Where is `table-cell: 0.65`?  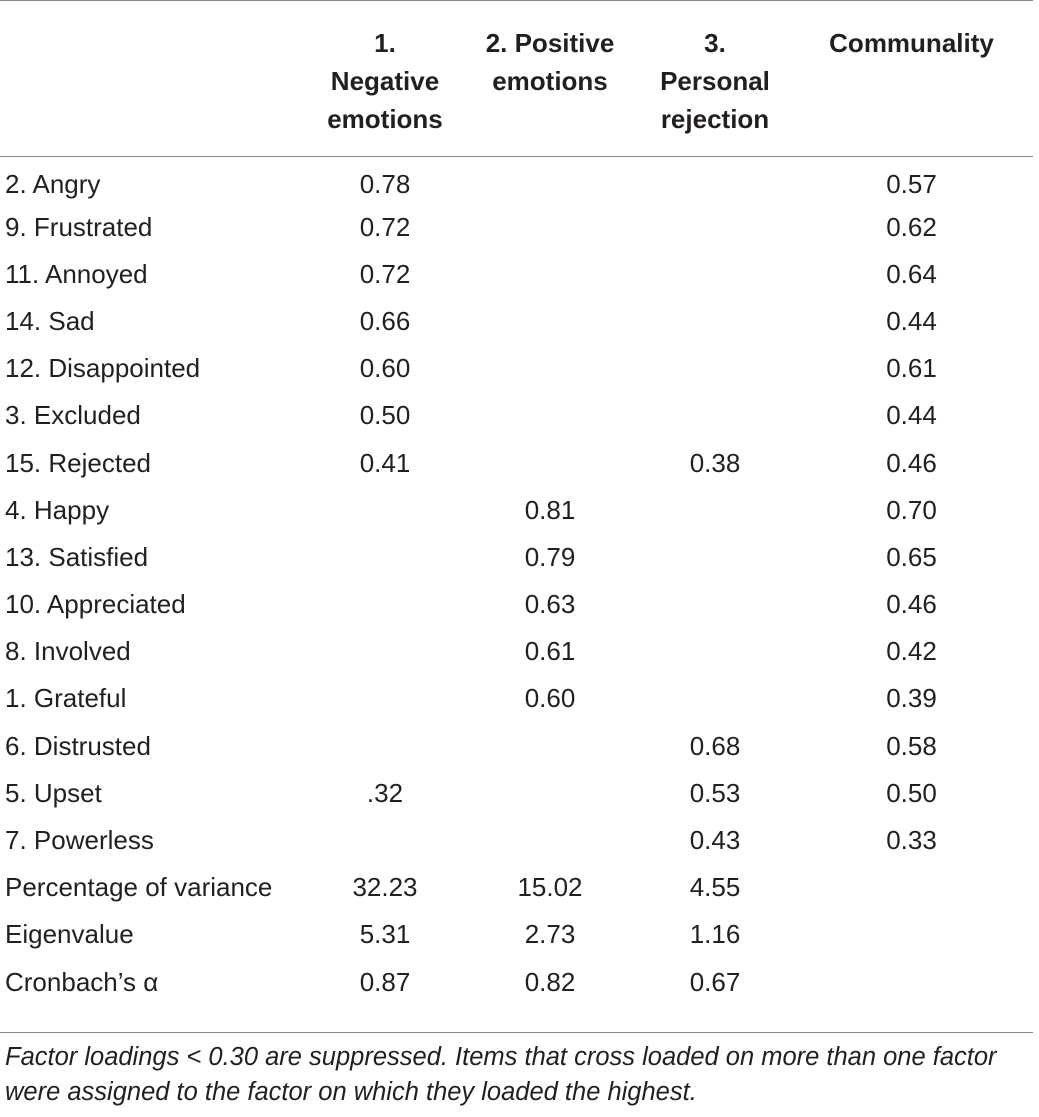
table-cell: 0.65 is located at coordinates (911, 556).